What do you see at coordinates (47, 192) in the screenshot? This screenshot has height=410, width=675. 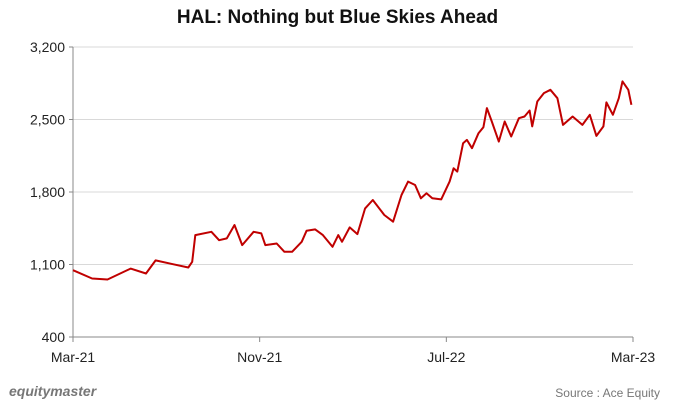 I see `y-tick-label: 1,800` at bounding box center [47, 192].